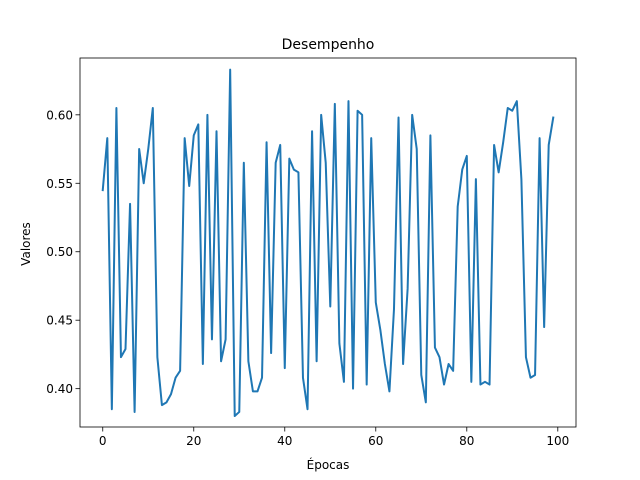  I want to click on y-tick-label: 0.60, so click(59, 115).